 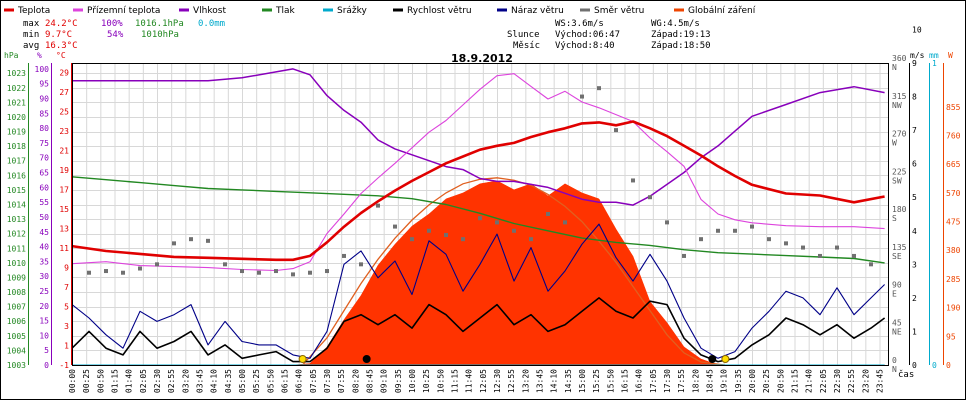 What do you see at coordinates (66, 307) in the screenshot?
I see `tick-label-celsius: 5` at bounding box center [66, 307].